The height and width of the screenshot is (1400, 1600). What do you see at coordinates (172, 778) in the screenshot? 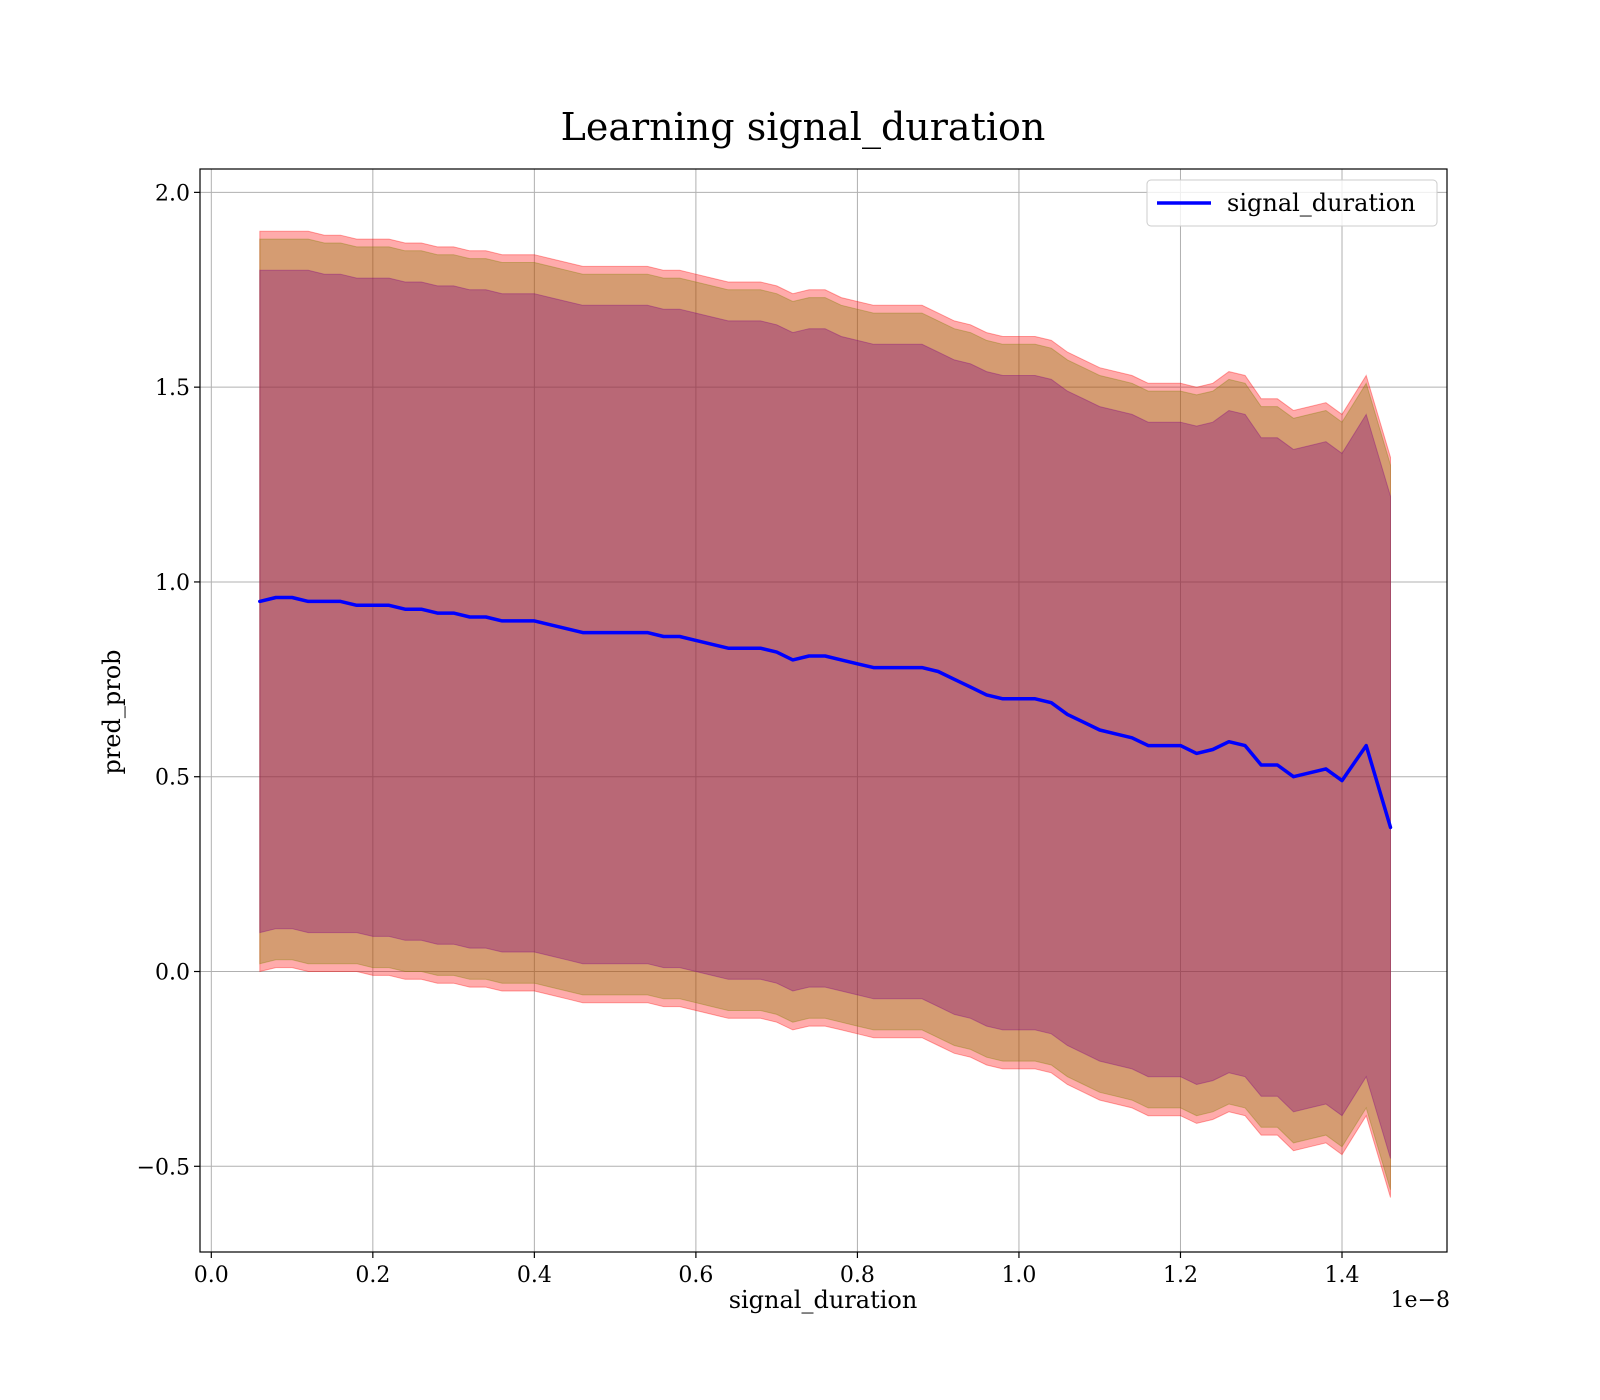
I see `y-tick-label: 0.5` at bounding box center [172, 778].